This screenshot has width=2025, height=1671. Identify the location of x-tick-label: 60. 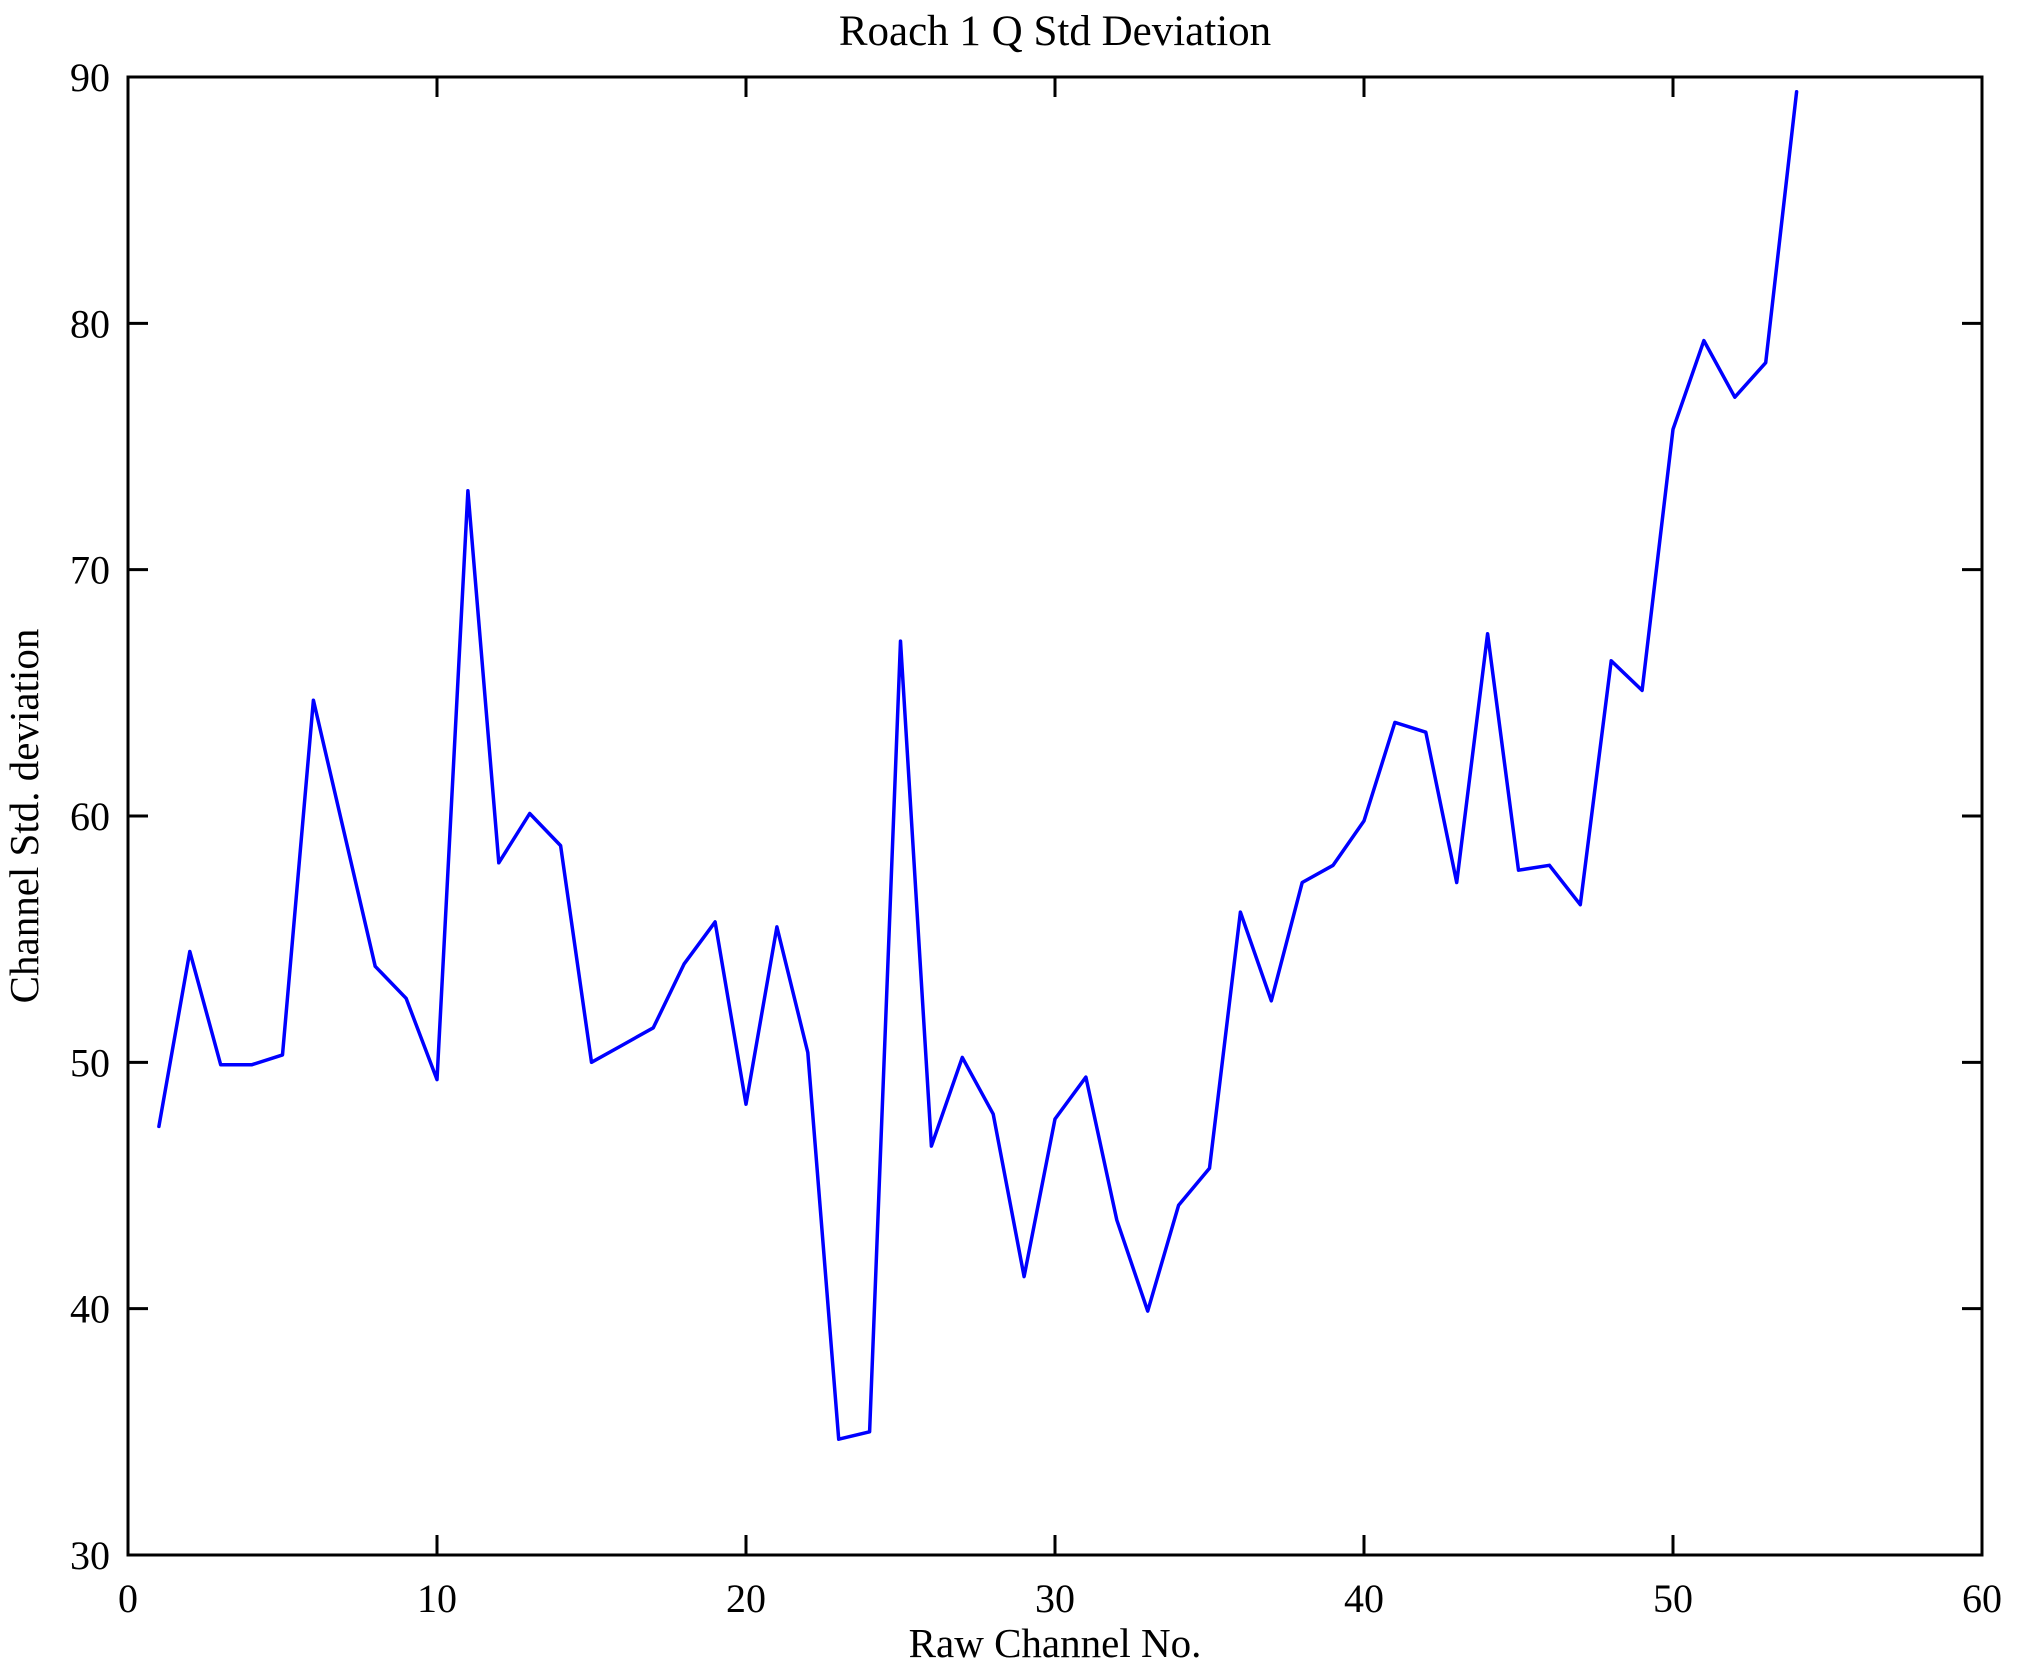
(1982, 1598).